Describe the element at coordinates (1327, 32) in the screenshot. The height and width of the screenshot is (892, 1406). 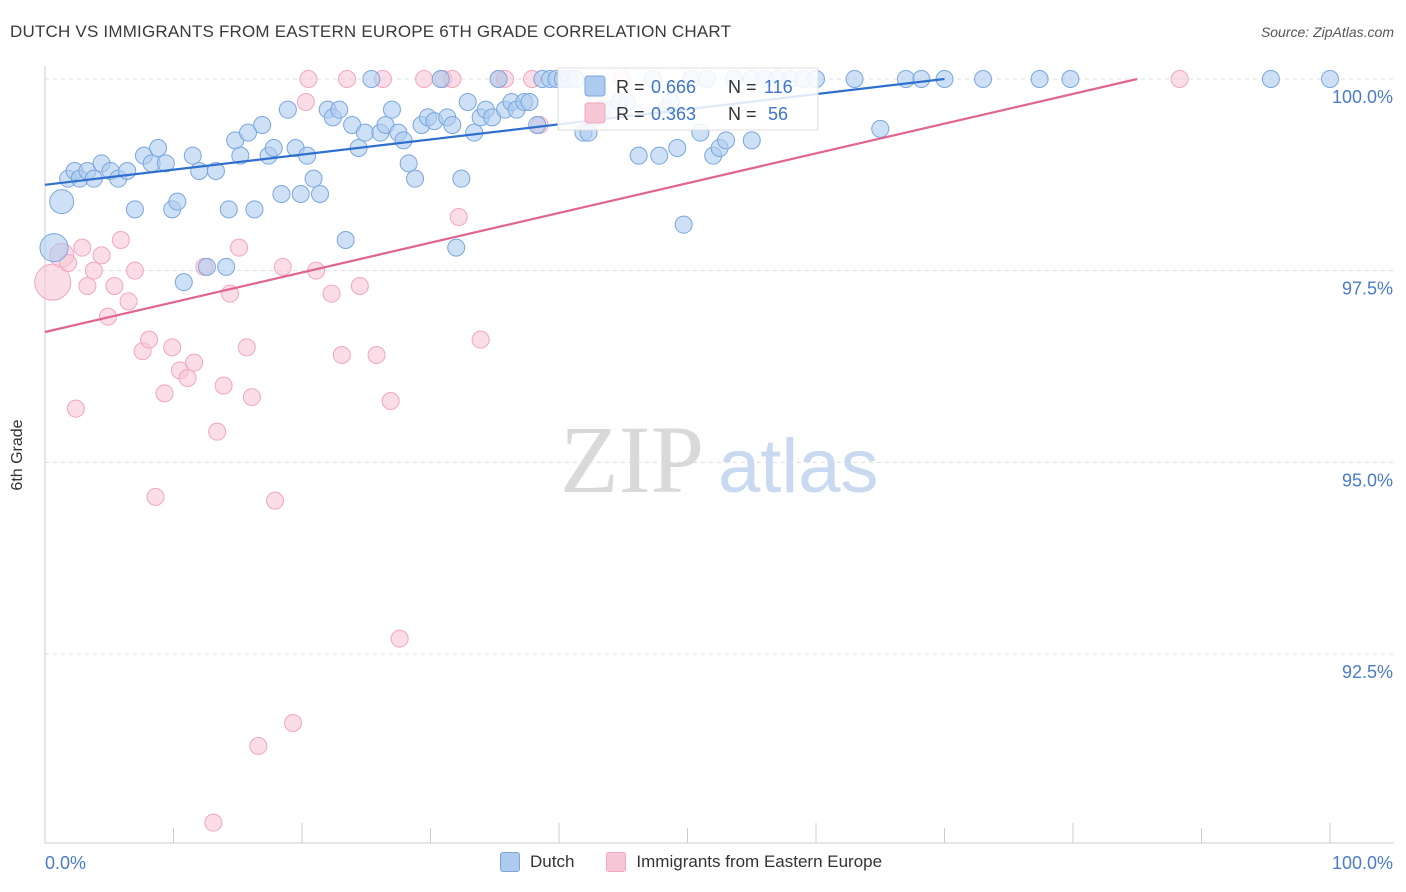
I see `source-label: Source: ZipAtlas.com` at that location.